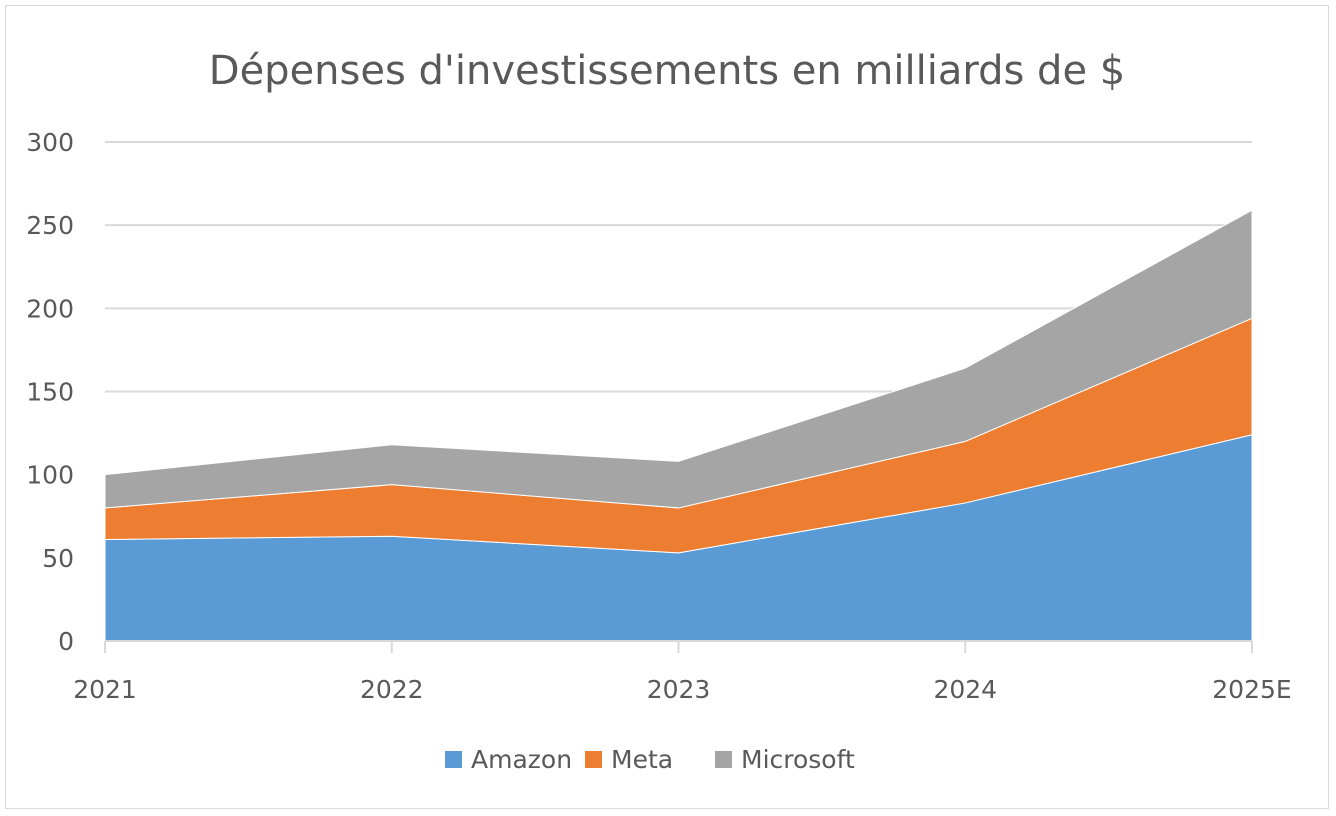 This screenshot has height=816, width=1336. I want to click on legend-label-amazon: Amazon, so click(521, 759).